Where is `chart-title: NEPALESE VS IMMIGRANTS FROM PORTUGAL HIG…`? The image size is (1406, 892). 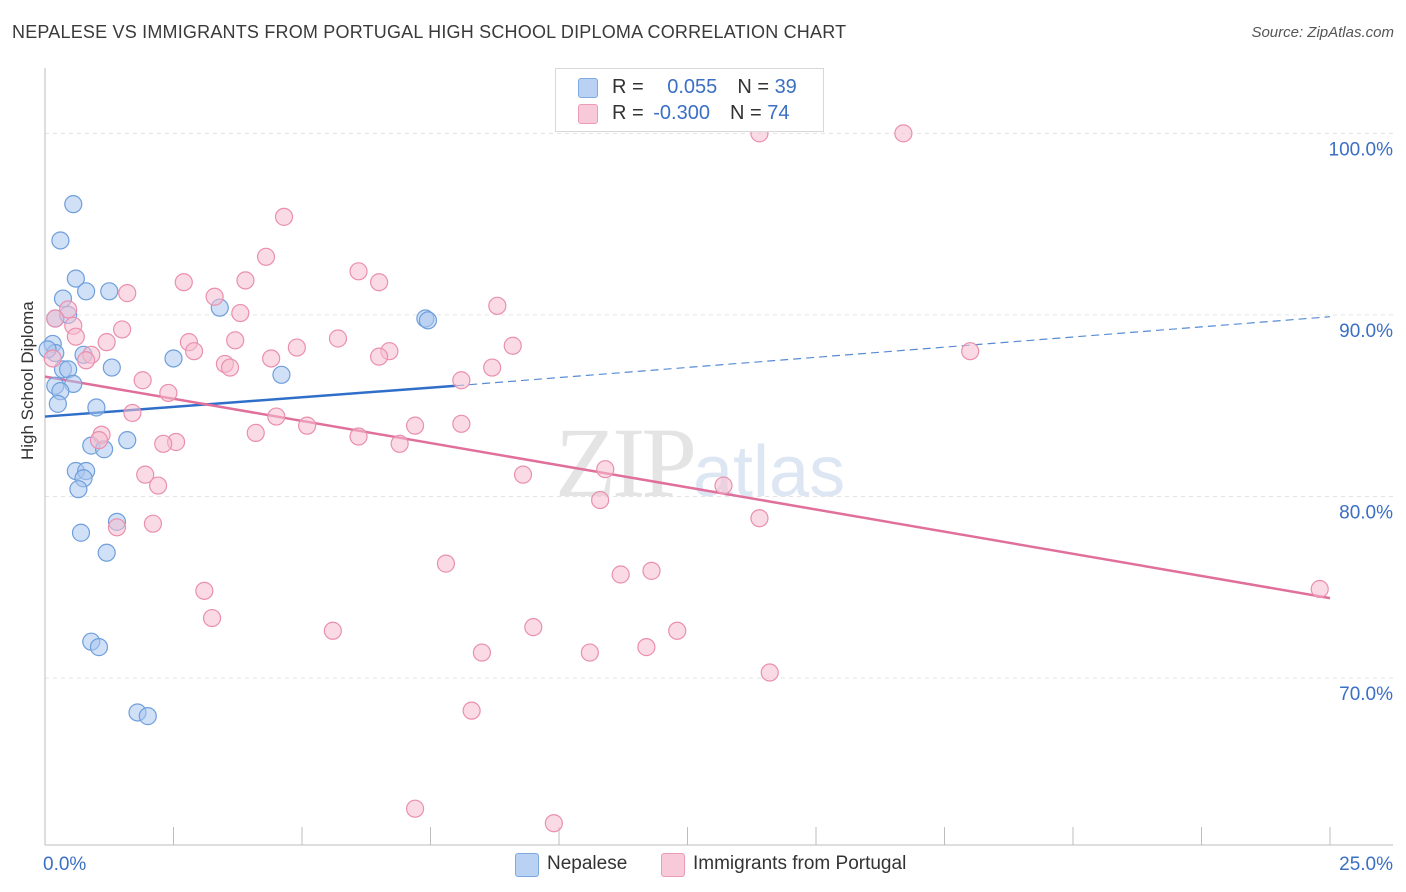 chart-title: NEPALESE VS IMMIGRANTS FROM PORTUGAL HIG… is located at coordinates (429, 32).